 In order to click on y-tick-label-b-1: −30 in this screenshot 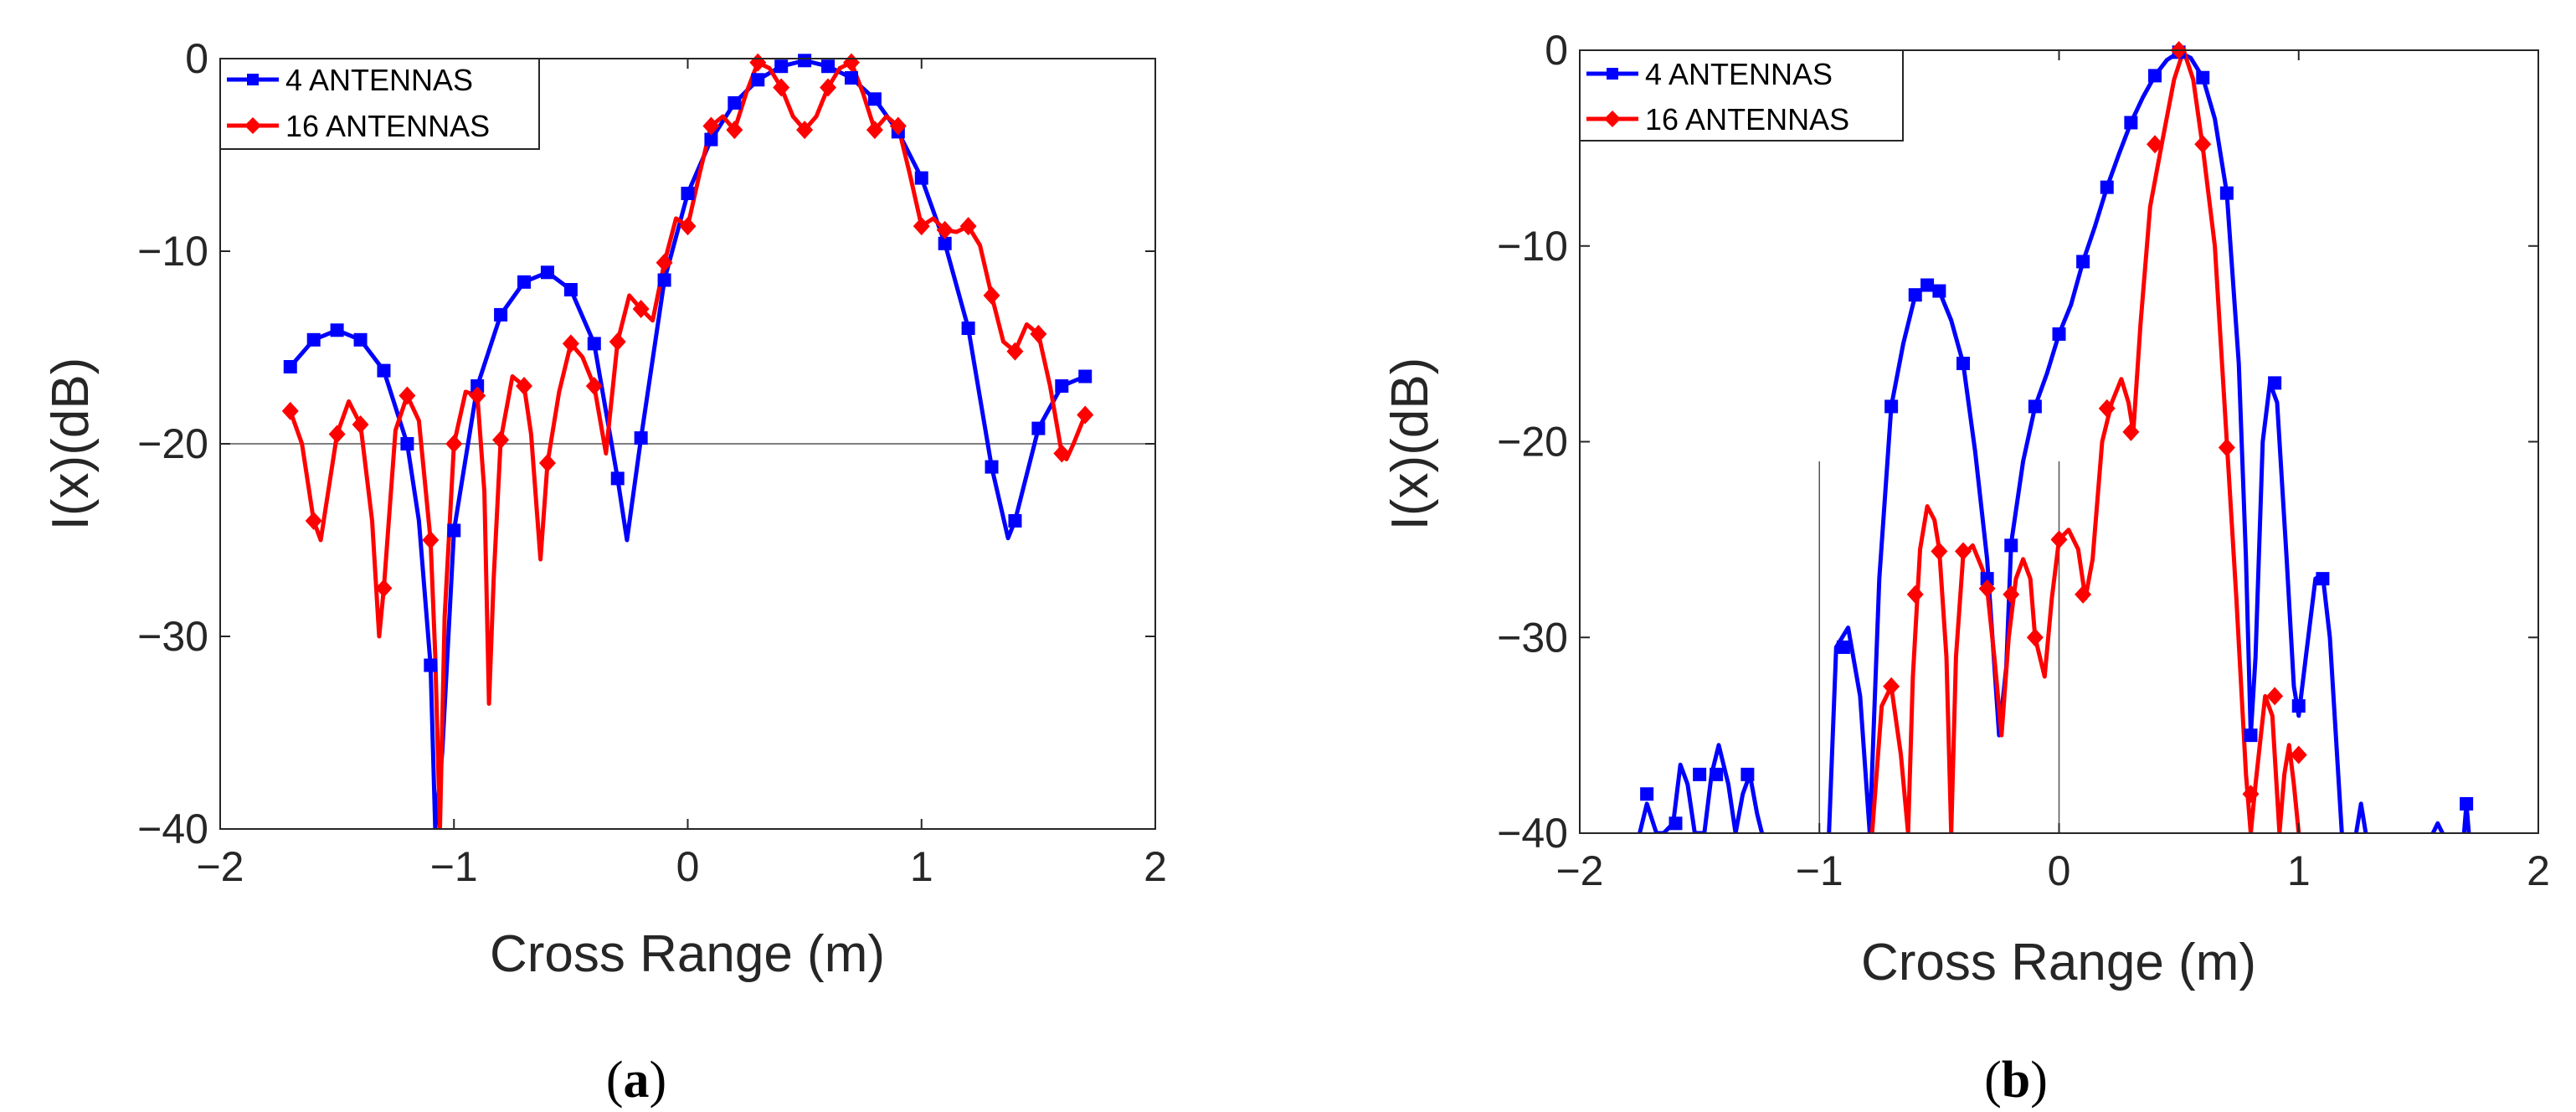, I will do `click(1532, 637)`.